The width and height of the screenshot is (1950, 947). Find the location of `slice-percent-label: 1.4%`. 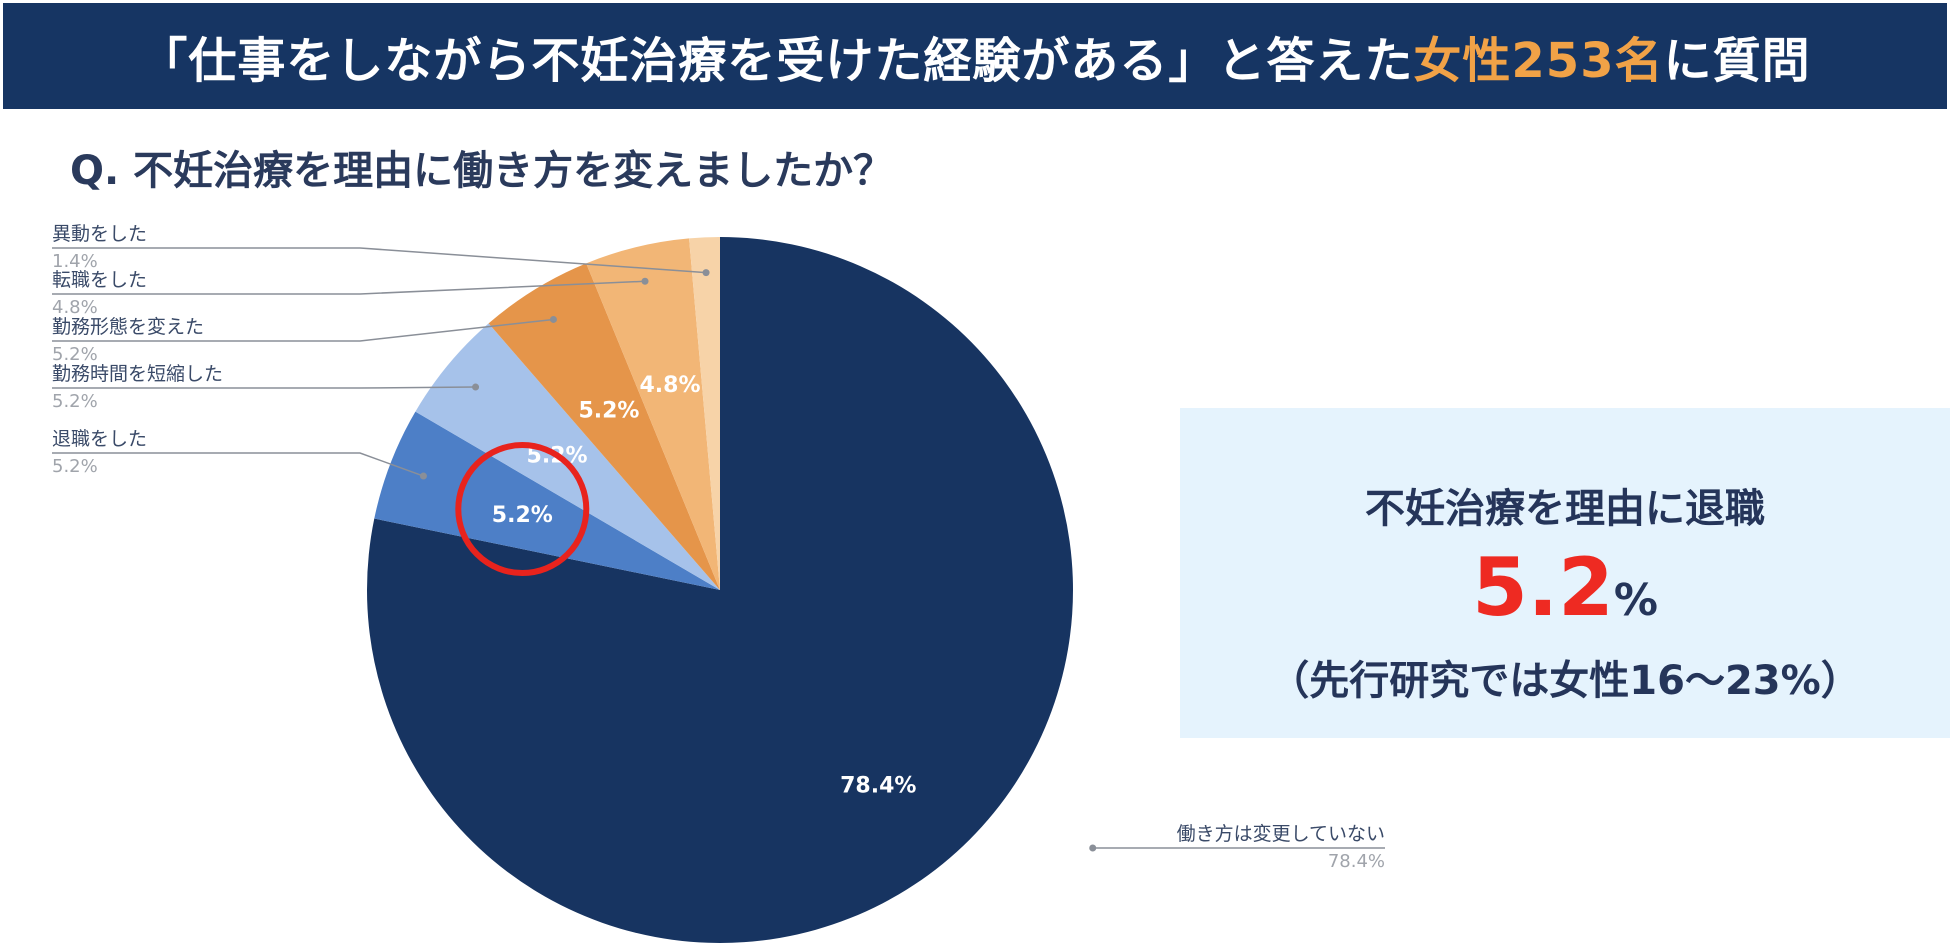

slice-percent-label: 1.4% is located at coordinates (75, 261).